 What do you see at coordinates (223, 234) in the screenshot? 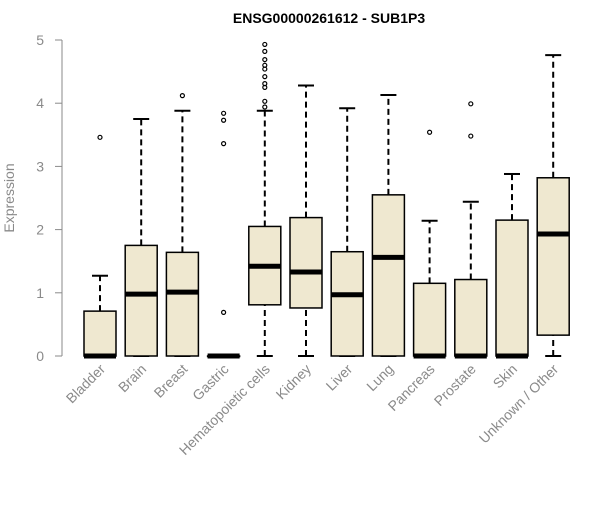
I see `box-gastric` at bounding box center [223, 234].